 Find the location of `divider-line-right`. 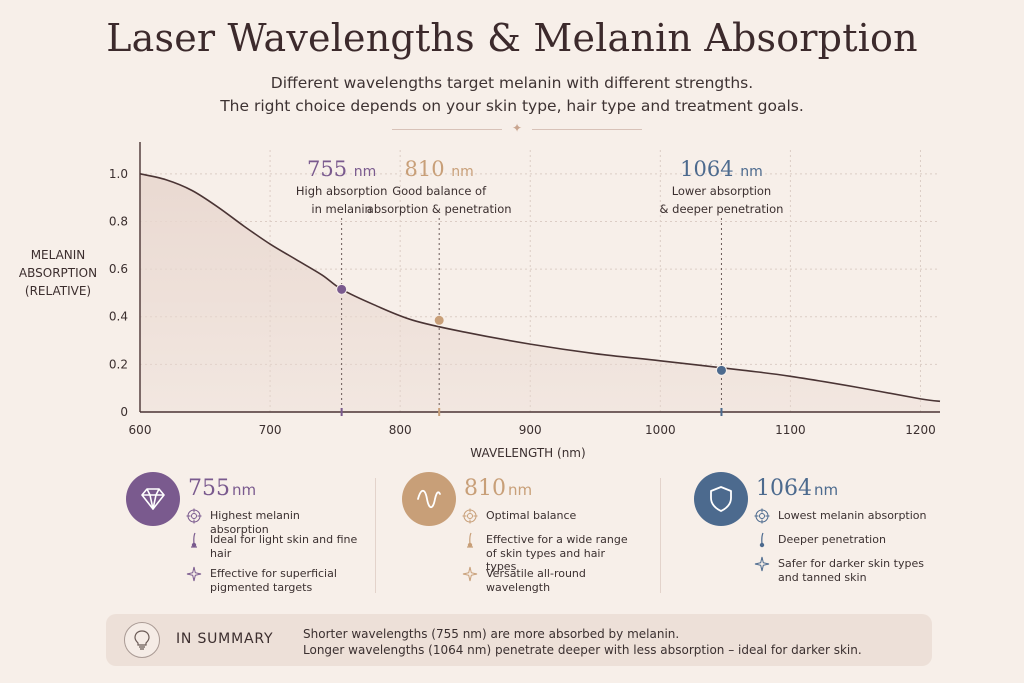

divider-line-right is located at coordinates (587, 129).